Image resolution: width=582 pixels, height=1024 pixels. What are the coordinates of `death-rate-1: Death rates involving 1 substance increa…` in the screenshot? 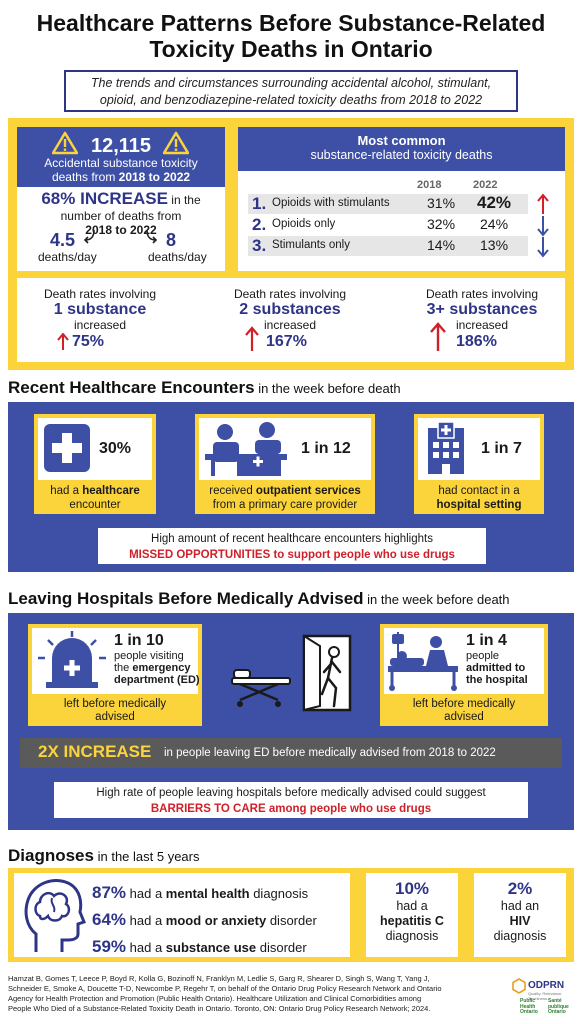 It's located at (100, 309).